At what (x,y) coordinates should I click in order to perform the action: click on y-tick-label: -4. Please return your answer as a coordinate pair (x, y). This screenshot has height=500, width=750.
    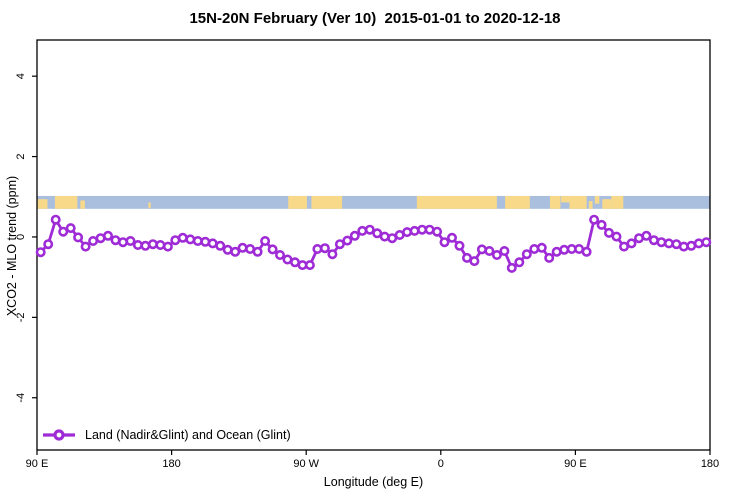
    Looking at the image, I should click on (21, 398).